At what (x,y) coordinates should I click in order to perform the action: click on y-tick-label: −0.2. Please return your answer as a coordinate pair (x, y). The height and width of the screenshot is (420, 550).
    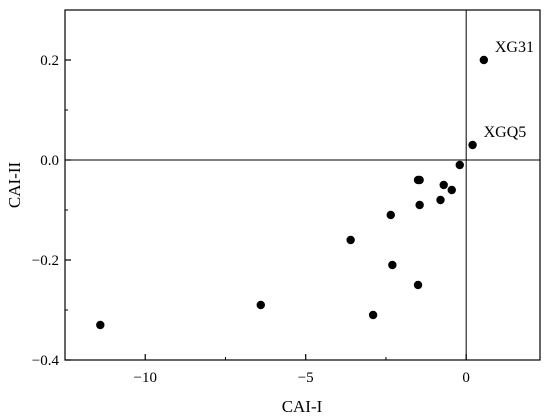
    Looking at the image, I should click on (45, 261).